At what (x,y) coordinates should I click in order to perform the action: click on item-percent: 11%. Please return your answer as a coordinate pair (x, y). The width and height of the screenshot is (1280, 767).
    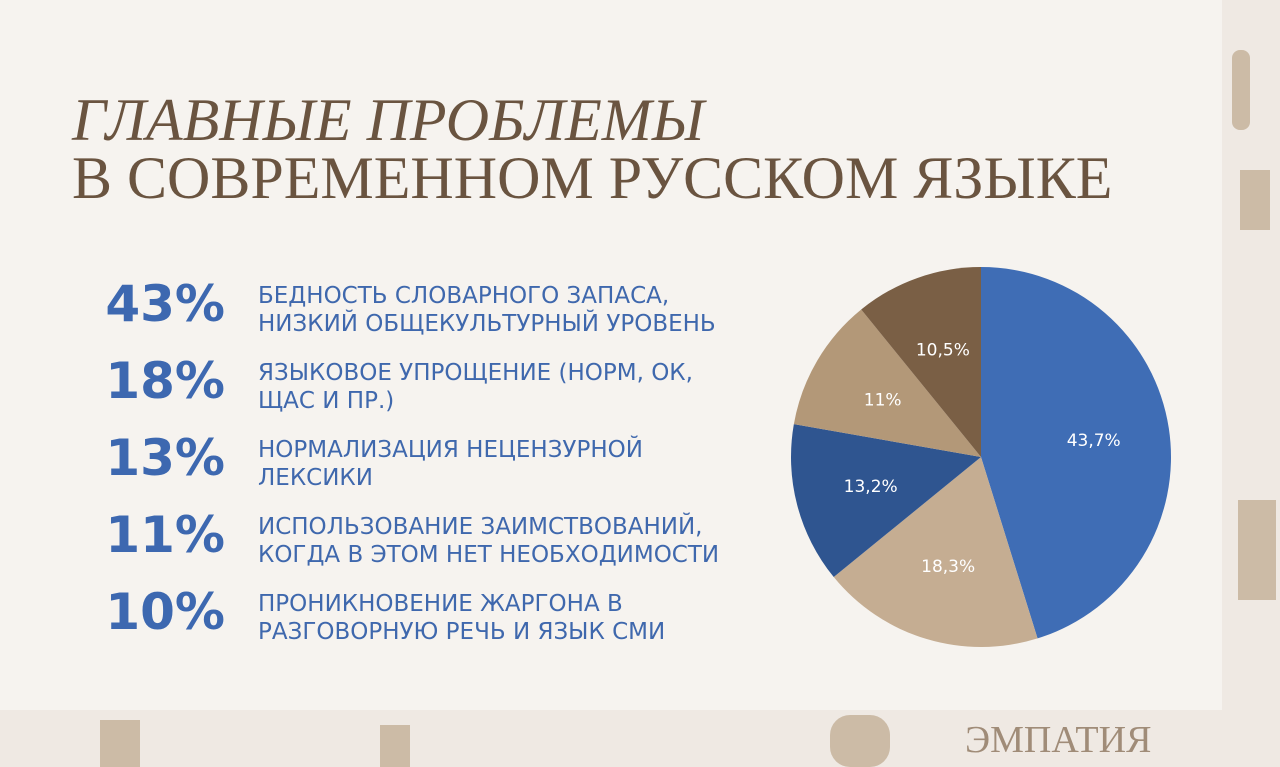
    Looking at the image, I should click on (165, 535).